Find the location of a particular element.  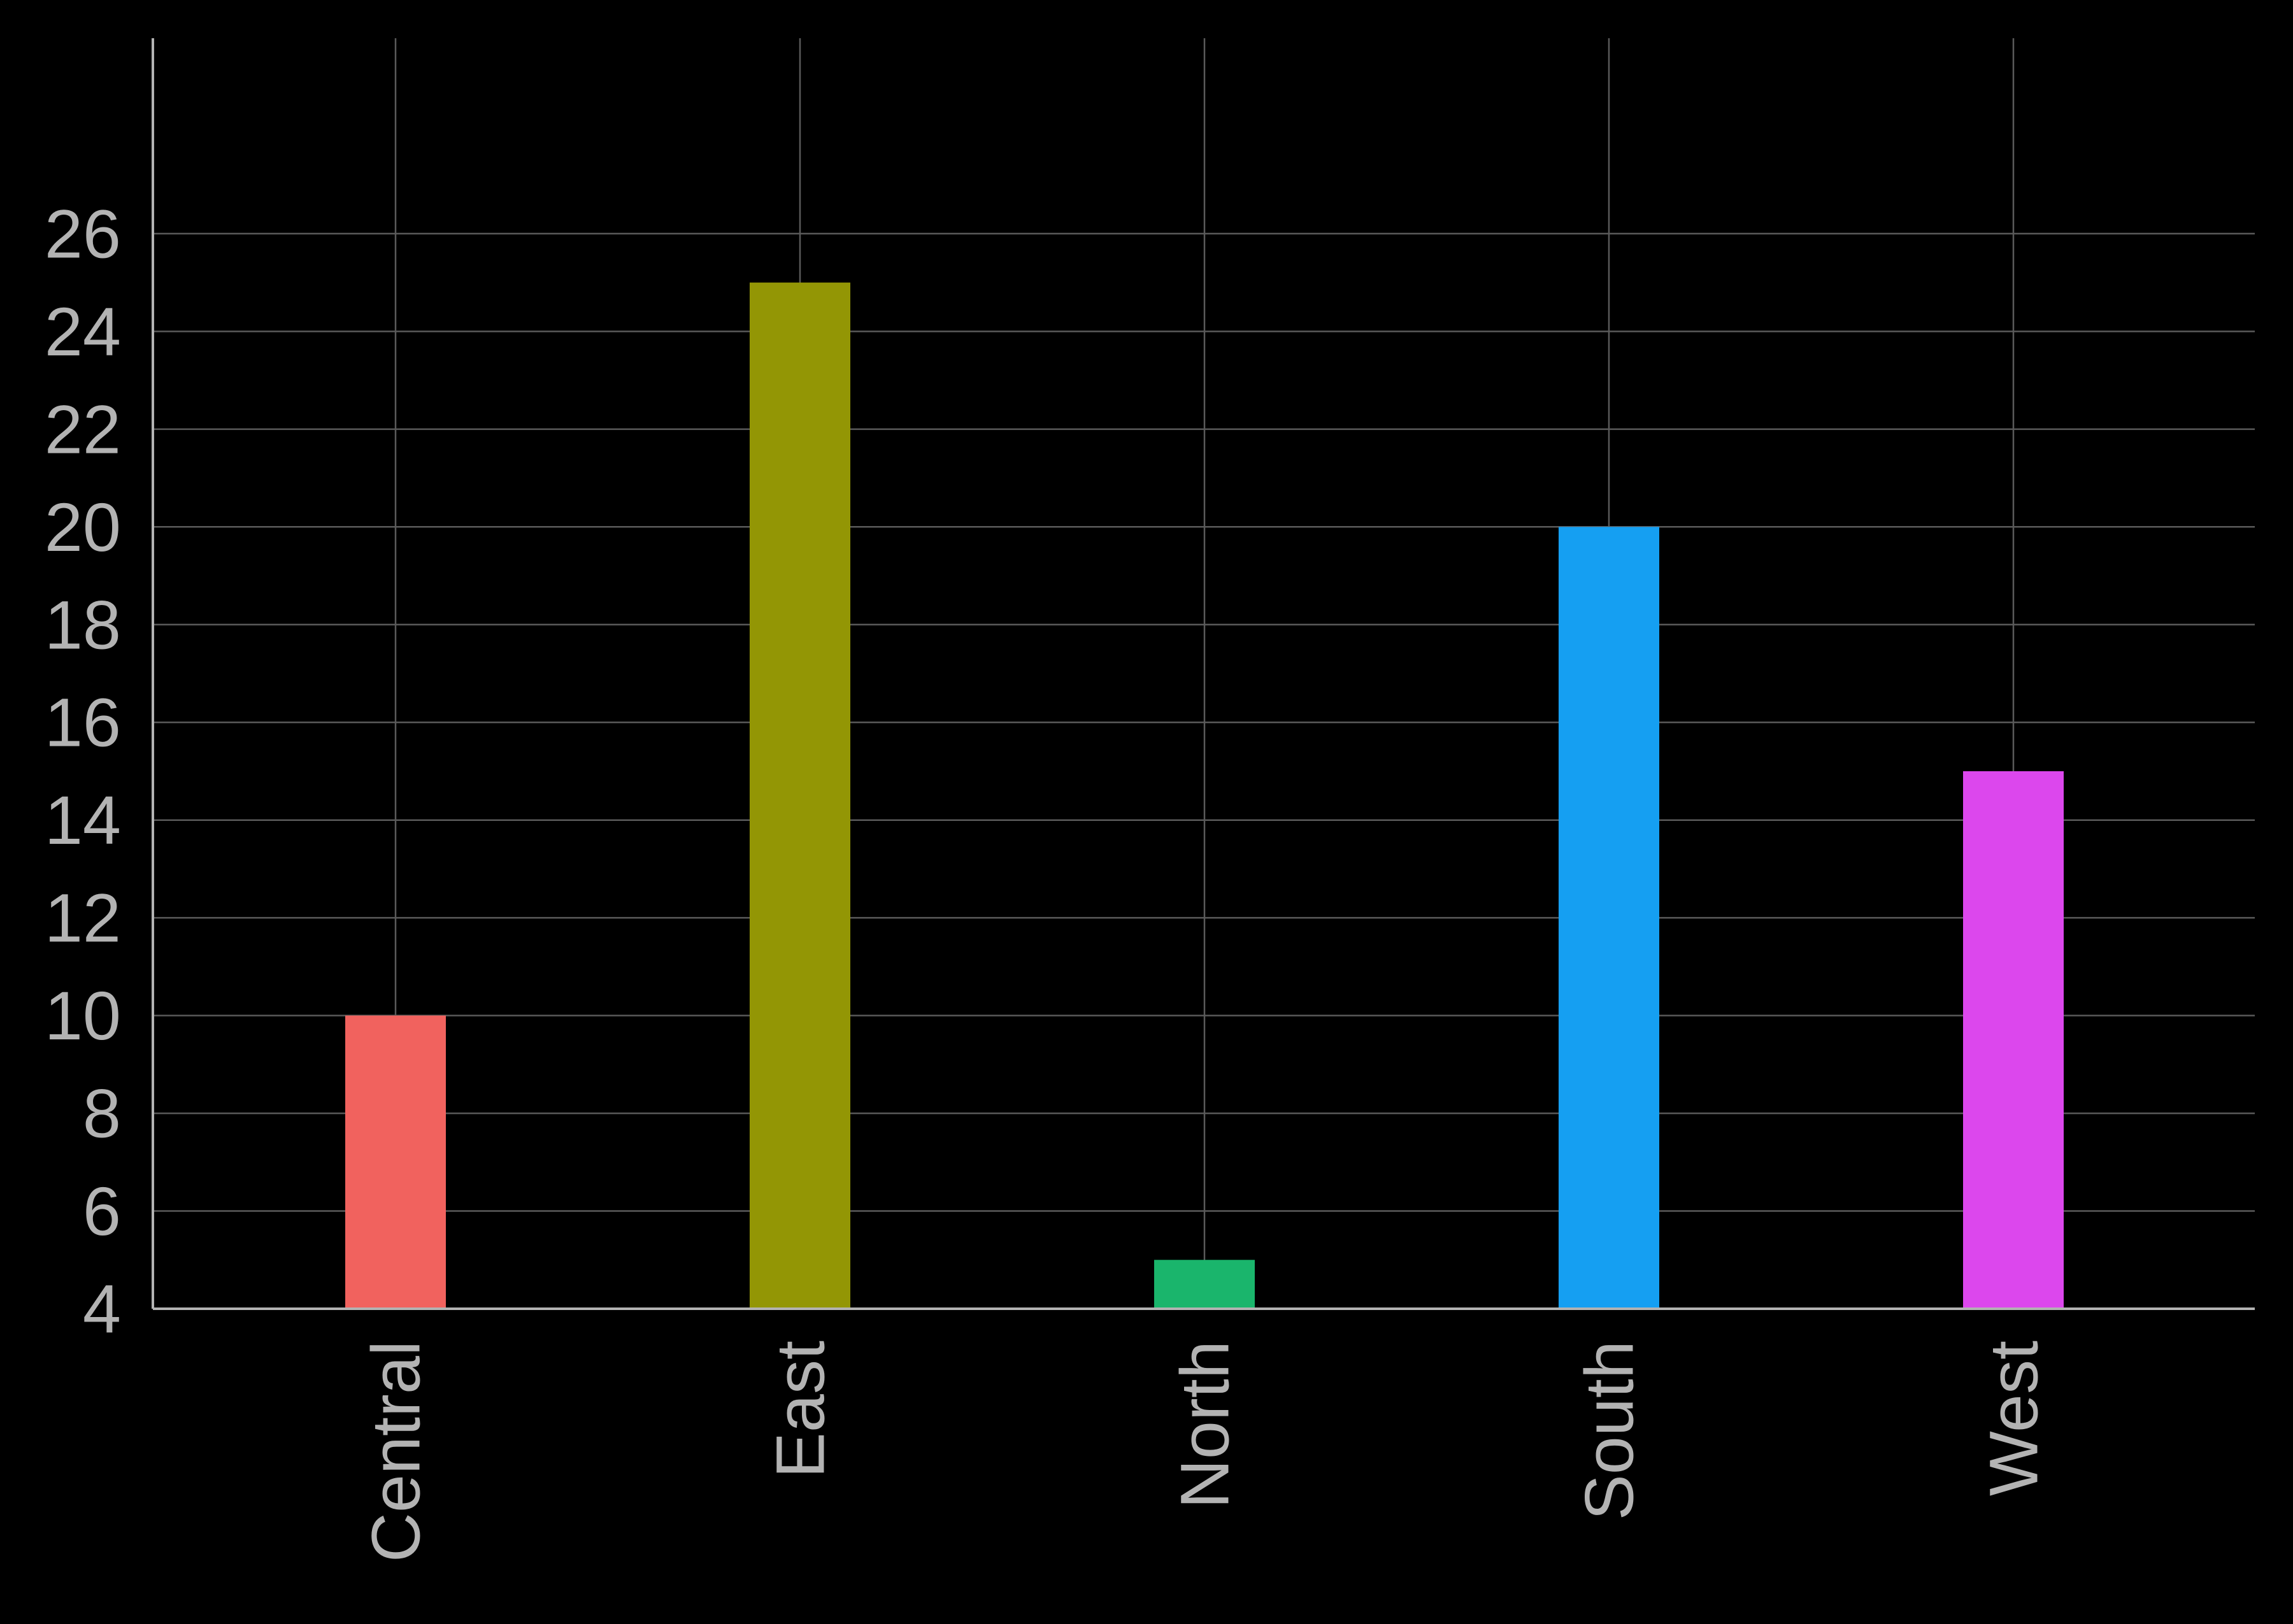

y-tick-label: 26 is located at coordinates (83, 233).